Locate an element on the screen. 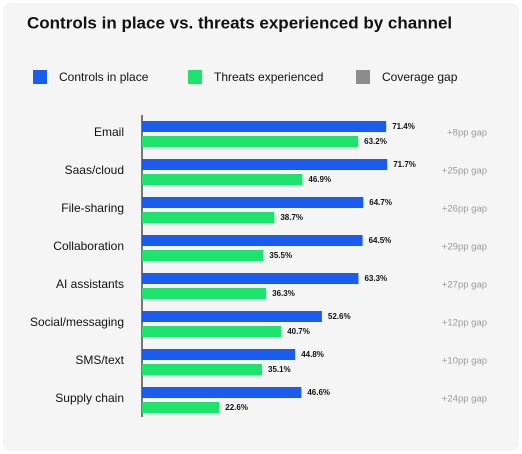  category-label: Collaboration is located at coordinates (88, 246).